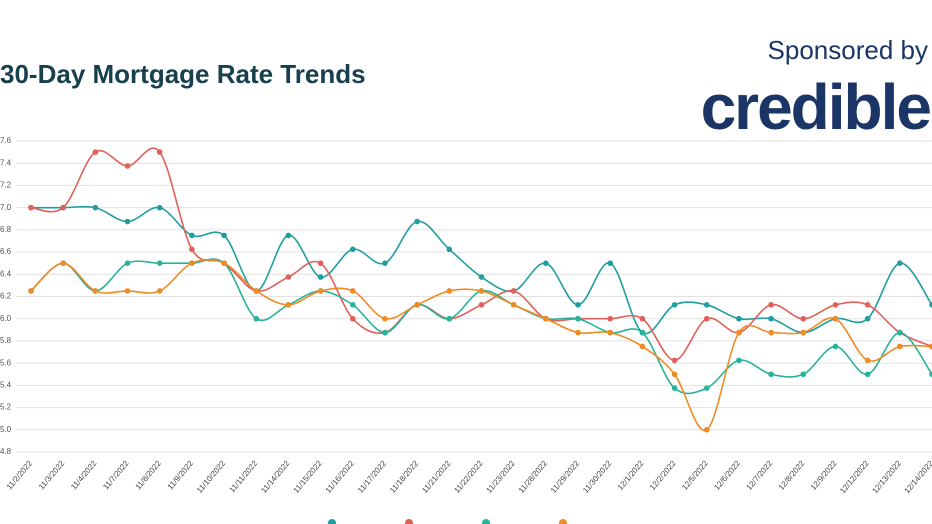  What do you see at coordinates (340, 476) in the screenshot?
I see `x-tick-label: 11/16/2022` at bounding box center [340, 476].